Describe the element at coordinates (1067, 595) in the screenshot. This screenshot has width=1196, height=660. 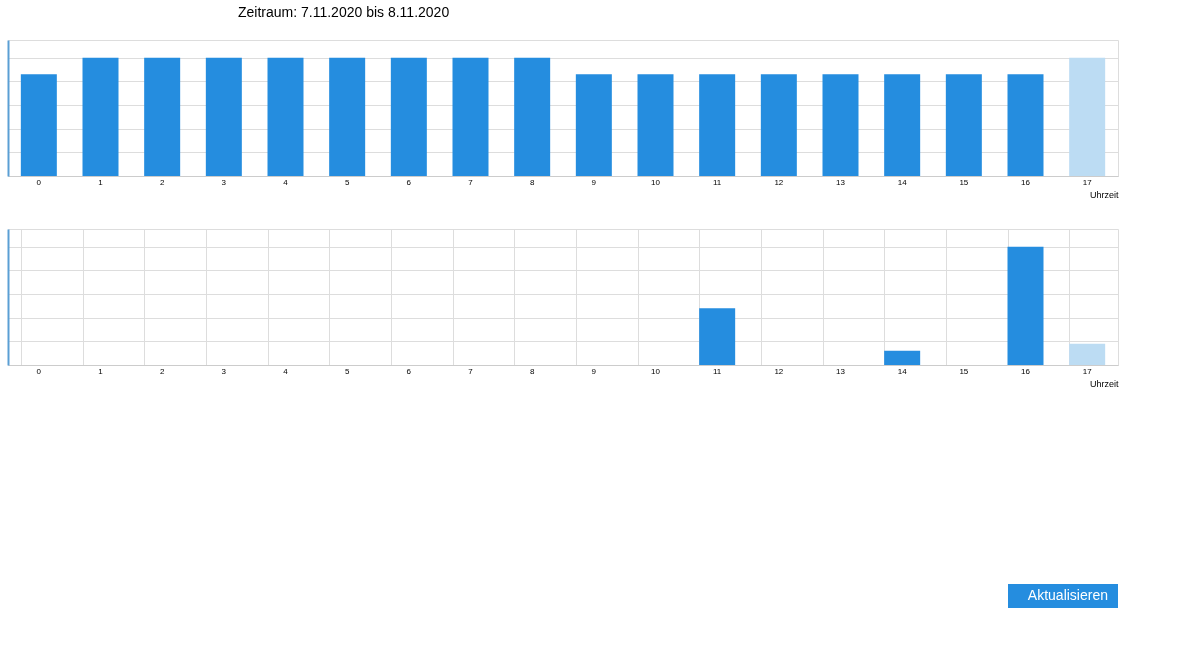
I see `text: Aktualisieren` at that location.